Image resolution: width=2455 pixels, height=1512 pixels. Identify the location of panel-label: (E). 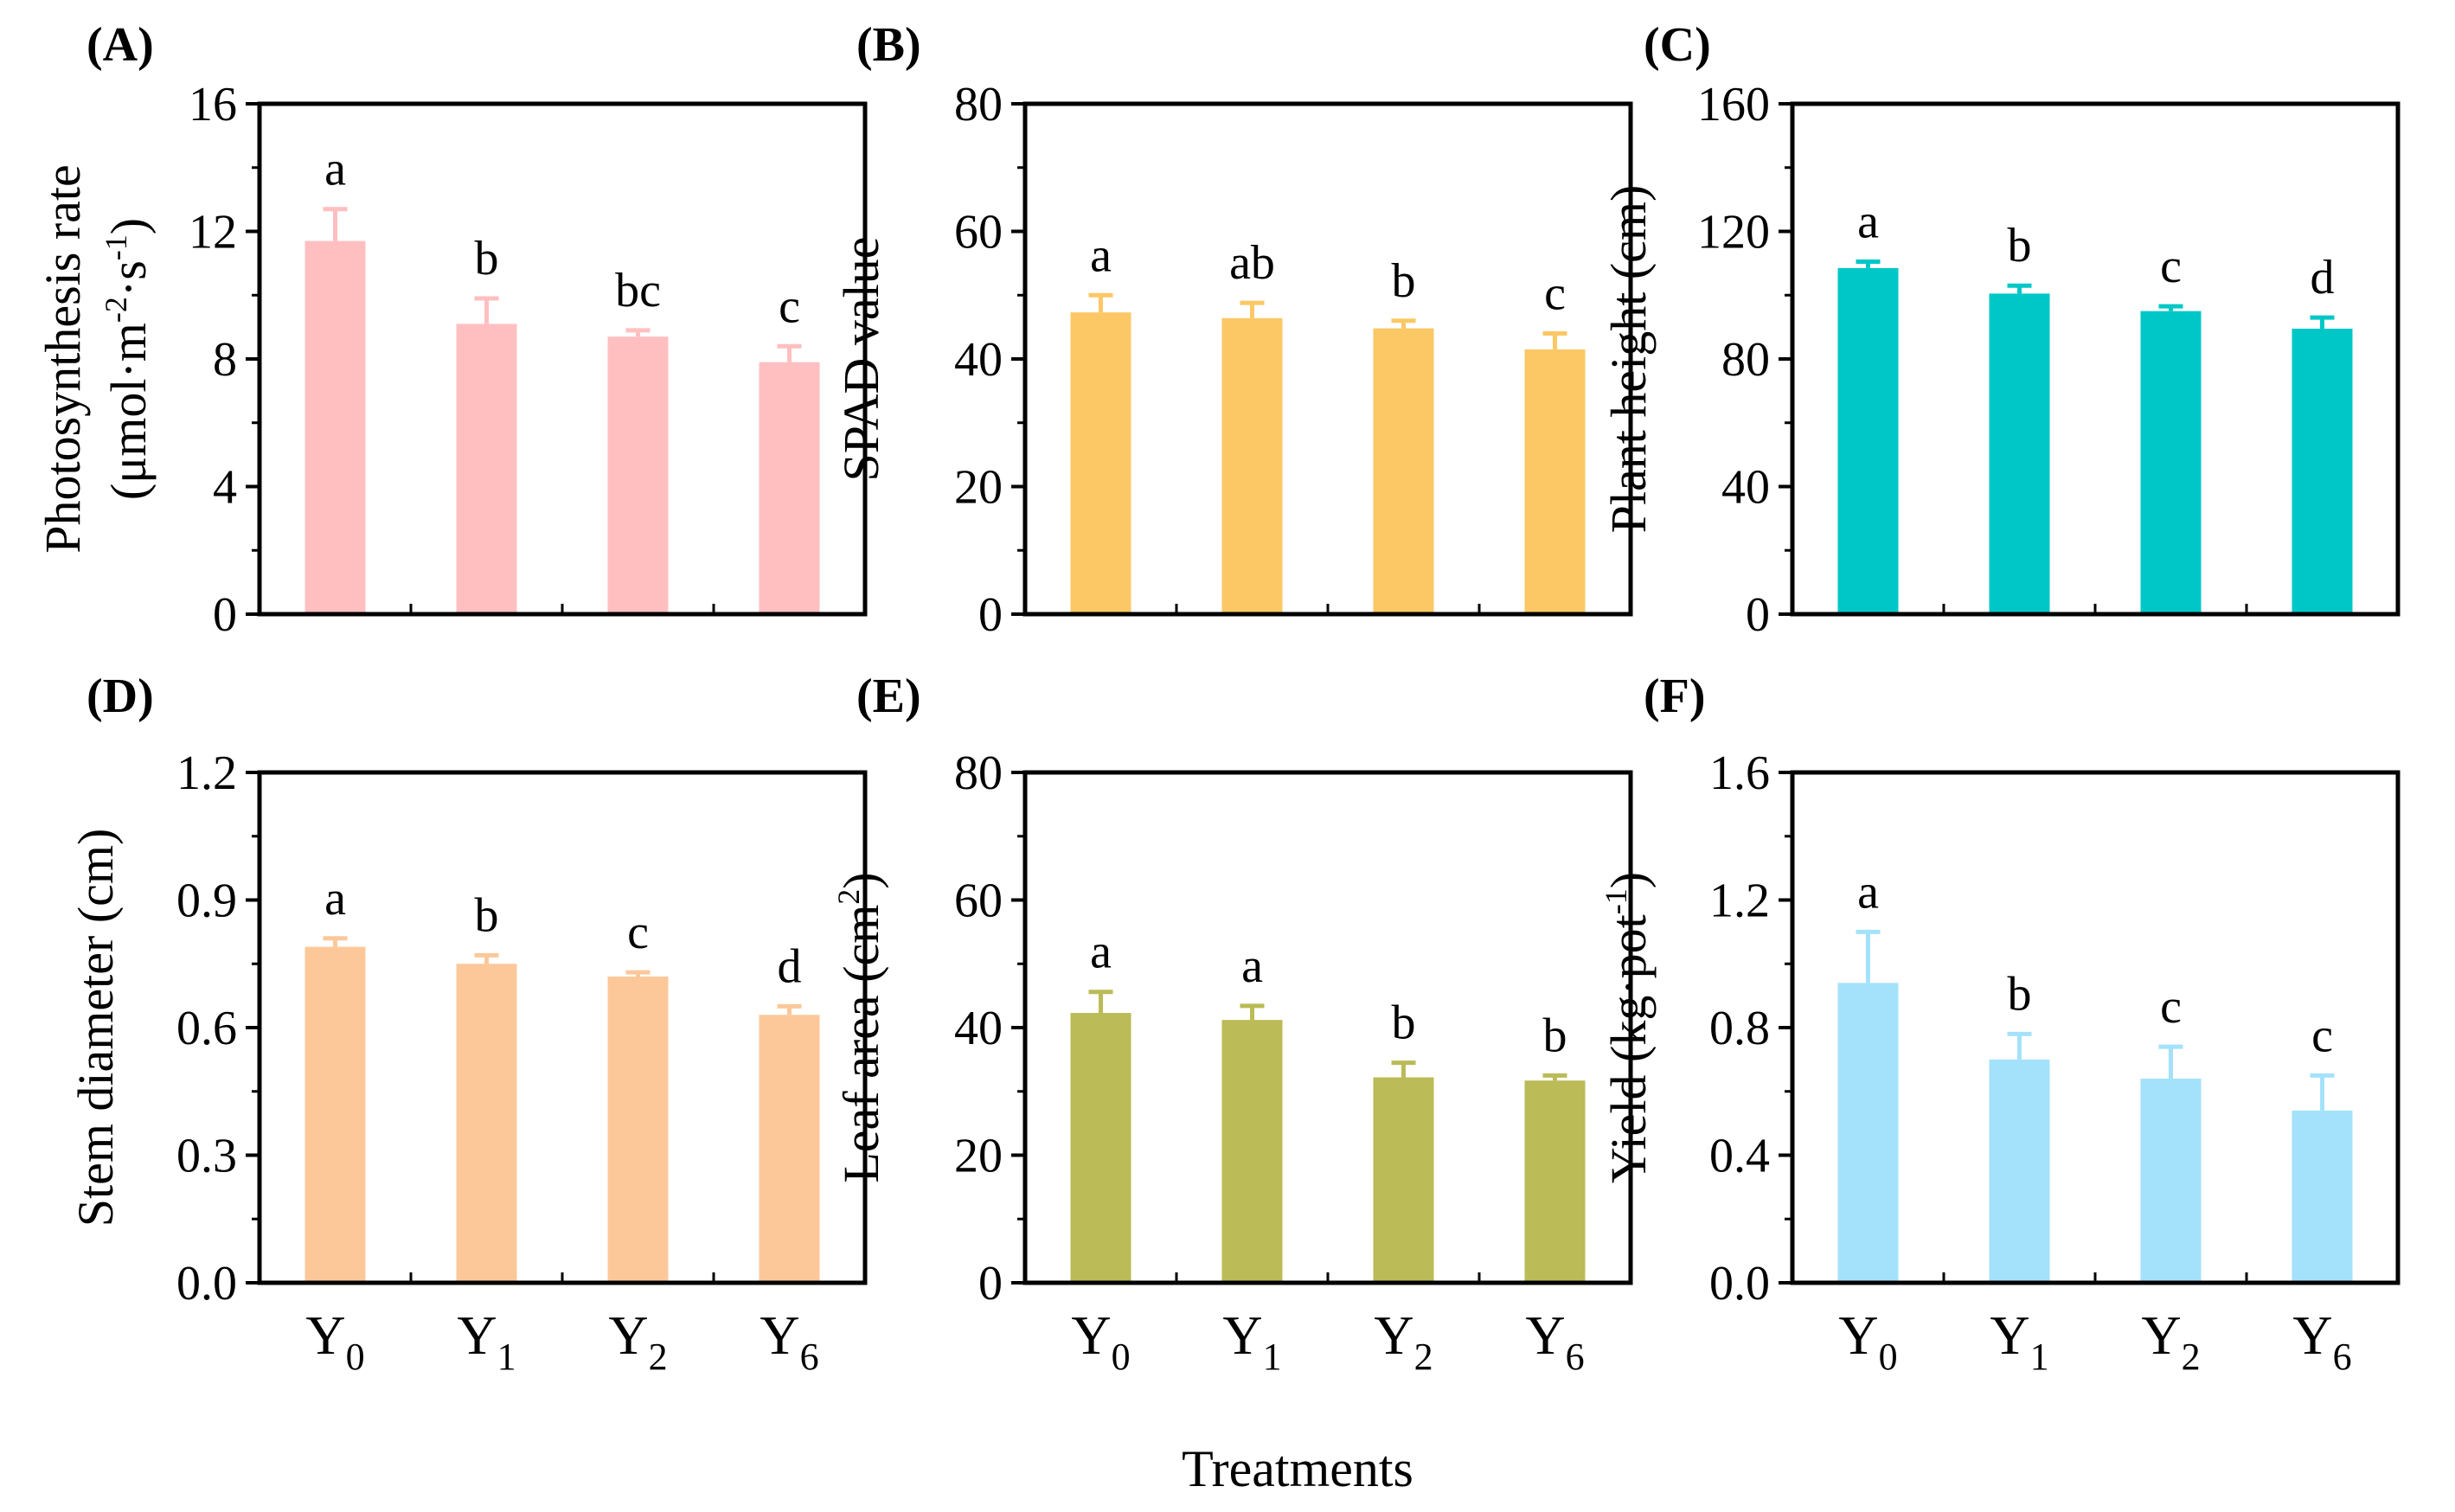
(888, 696).